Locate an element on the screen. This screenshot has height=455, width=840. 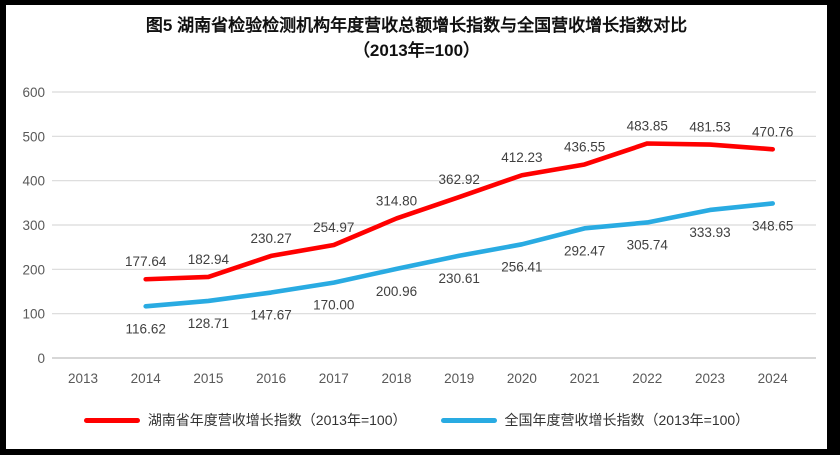
data-label: 200.96 is located at coordinates (396, 291).